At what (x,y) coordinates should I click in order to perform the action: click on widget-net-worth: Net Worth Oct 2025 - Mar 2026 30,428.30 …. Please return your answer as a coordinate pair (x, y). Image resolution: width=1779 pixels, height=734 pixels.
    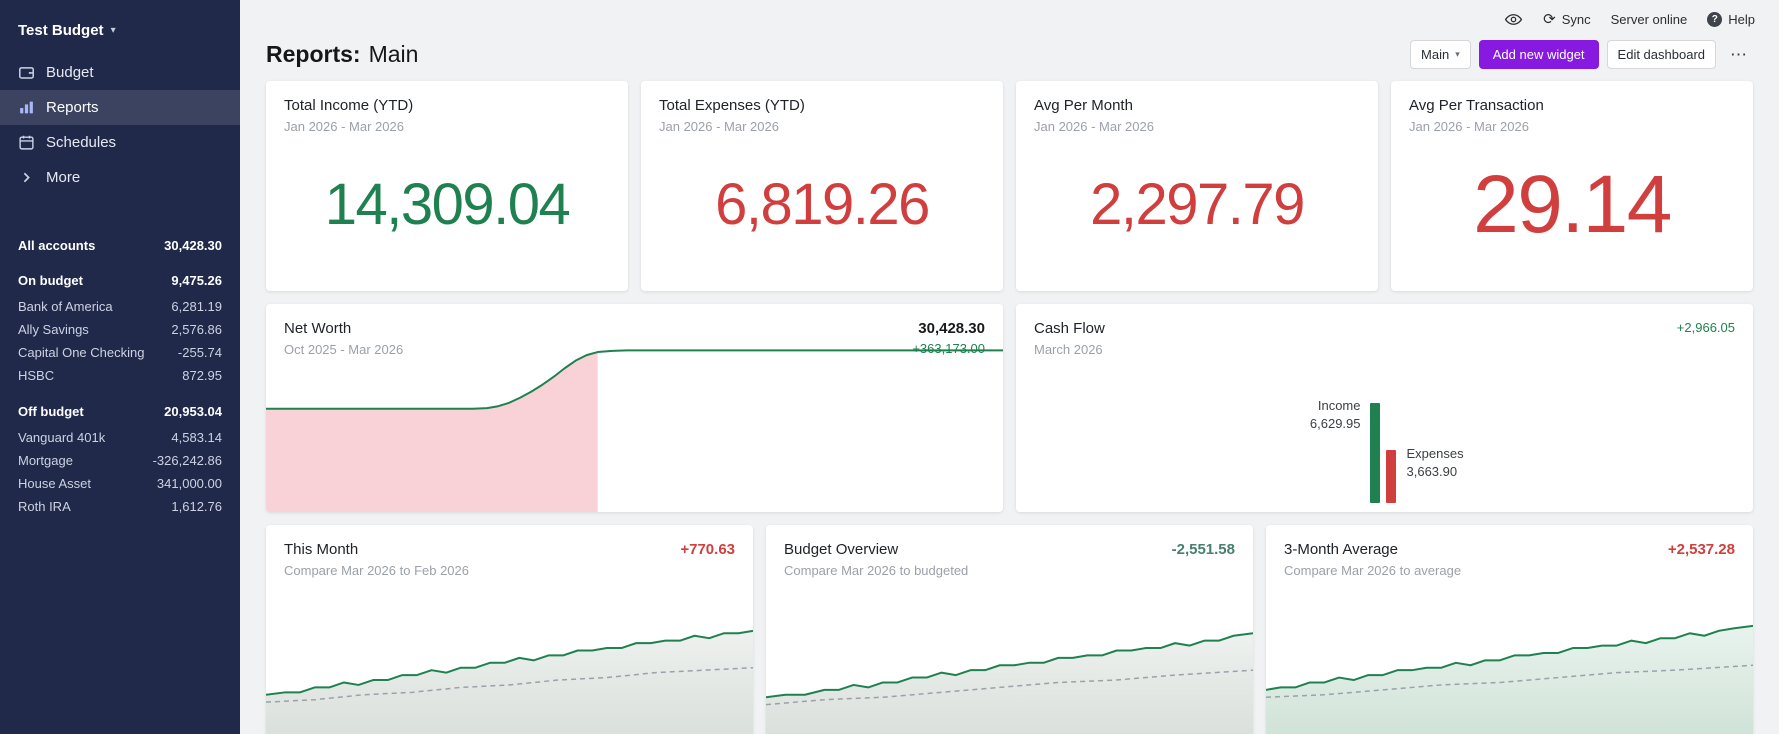
    Looking at the image, I should click on (634, 408).